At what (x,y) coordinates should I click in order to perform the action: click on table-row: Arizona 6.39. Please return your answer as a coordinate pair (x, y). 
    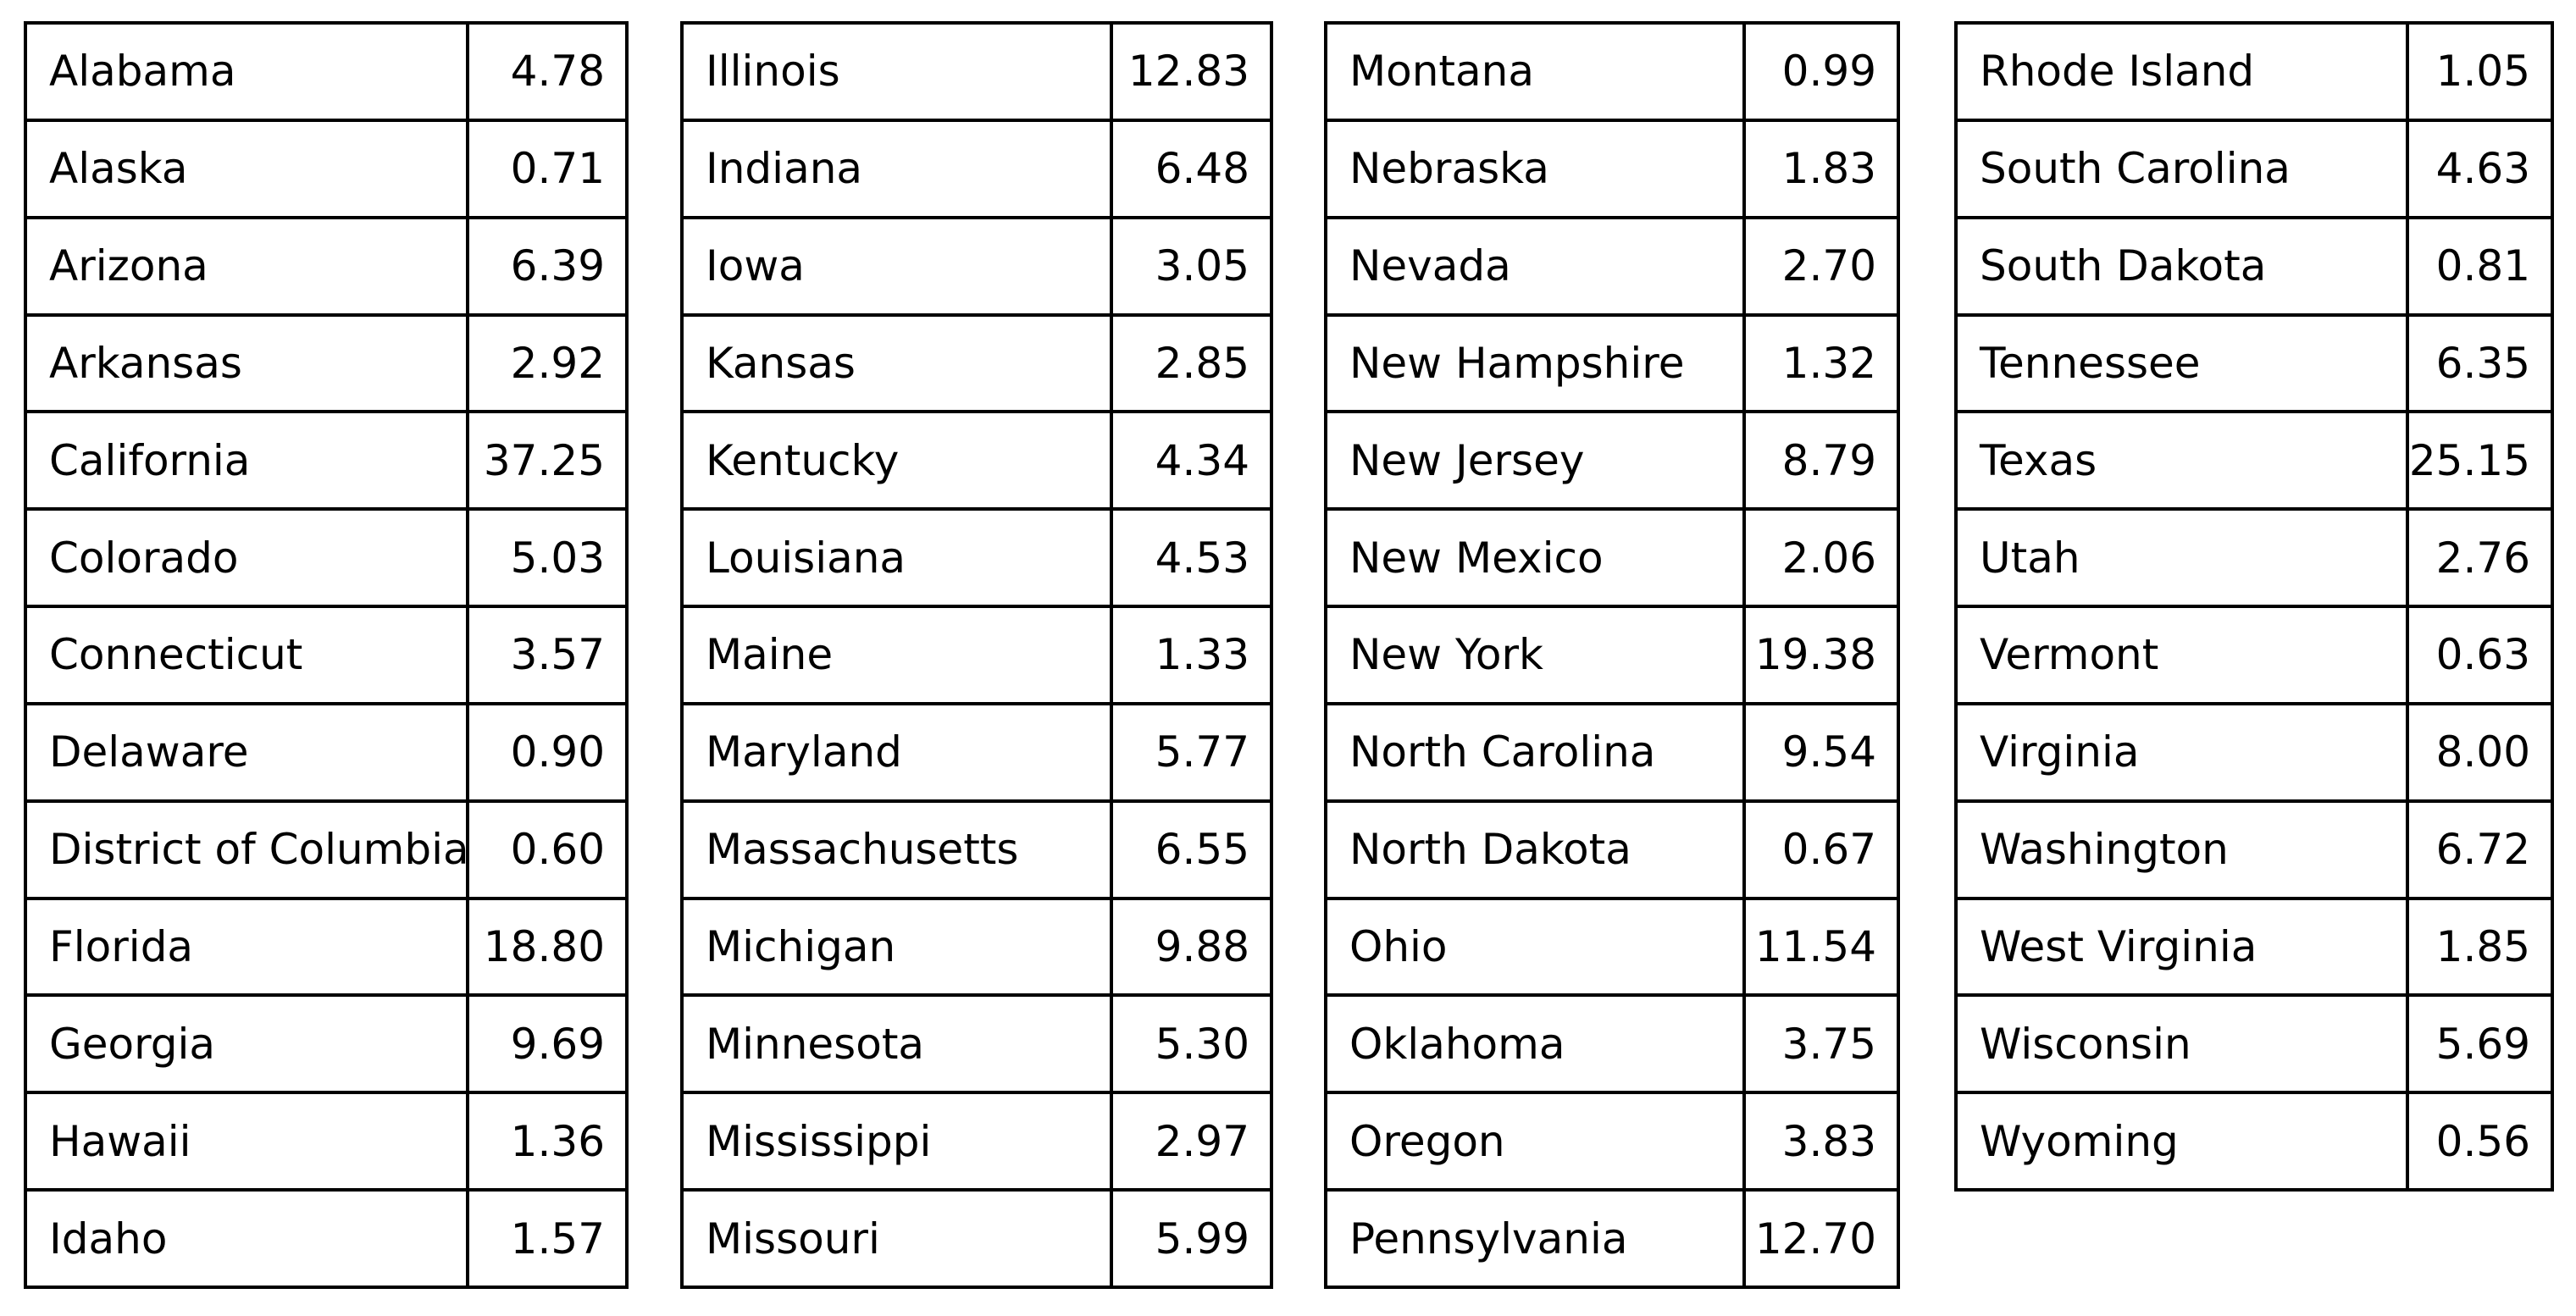
    Looking at the image, I should click on (326, 267).